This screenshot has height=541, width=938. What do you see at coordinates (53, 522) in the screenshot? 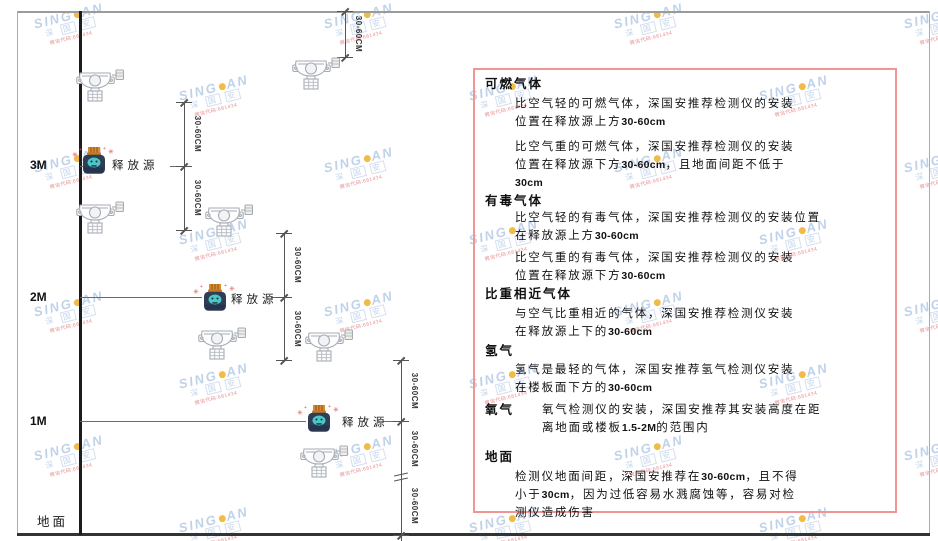
I see `ground-label: 地面` at bounding box center [53, 522].